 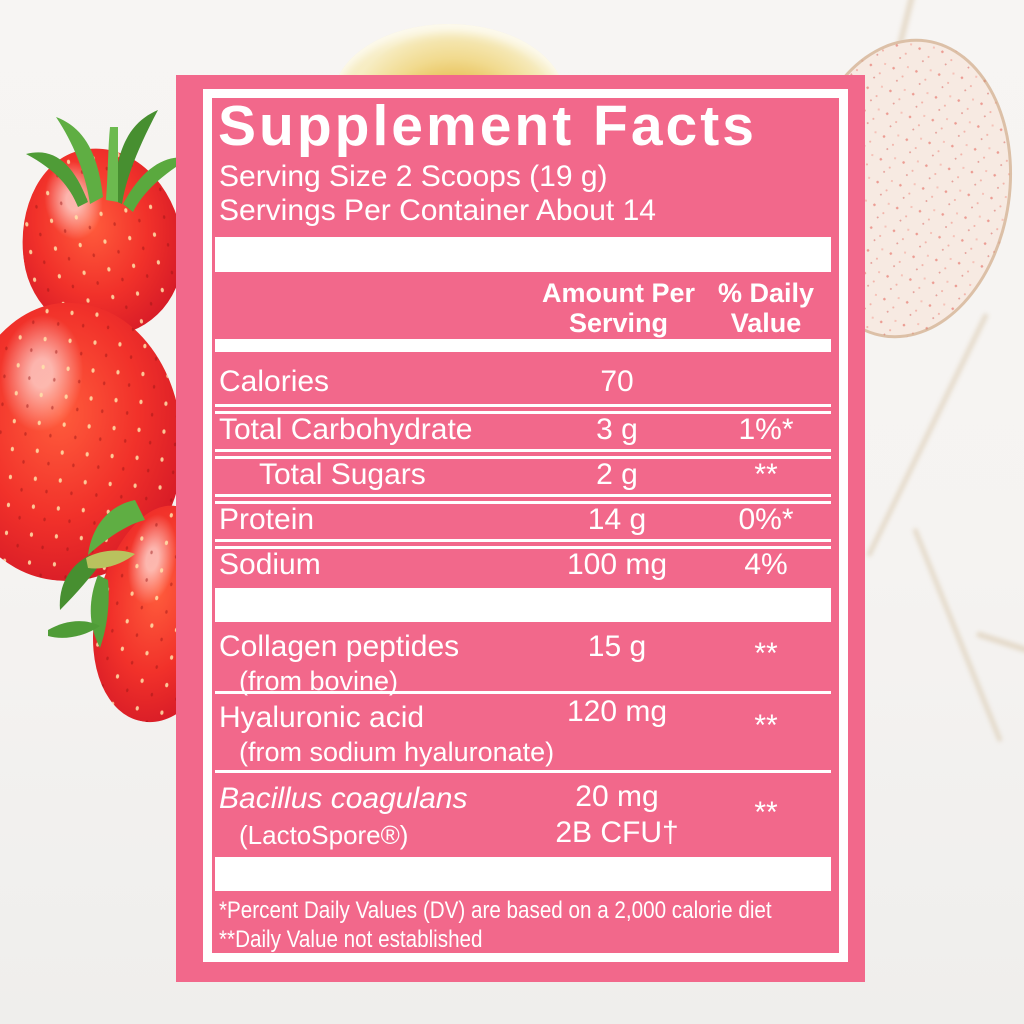 I want to click on ingredient-label: Collagen peptides, so click(x=339, y=646).